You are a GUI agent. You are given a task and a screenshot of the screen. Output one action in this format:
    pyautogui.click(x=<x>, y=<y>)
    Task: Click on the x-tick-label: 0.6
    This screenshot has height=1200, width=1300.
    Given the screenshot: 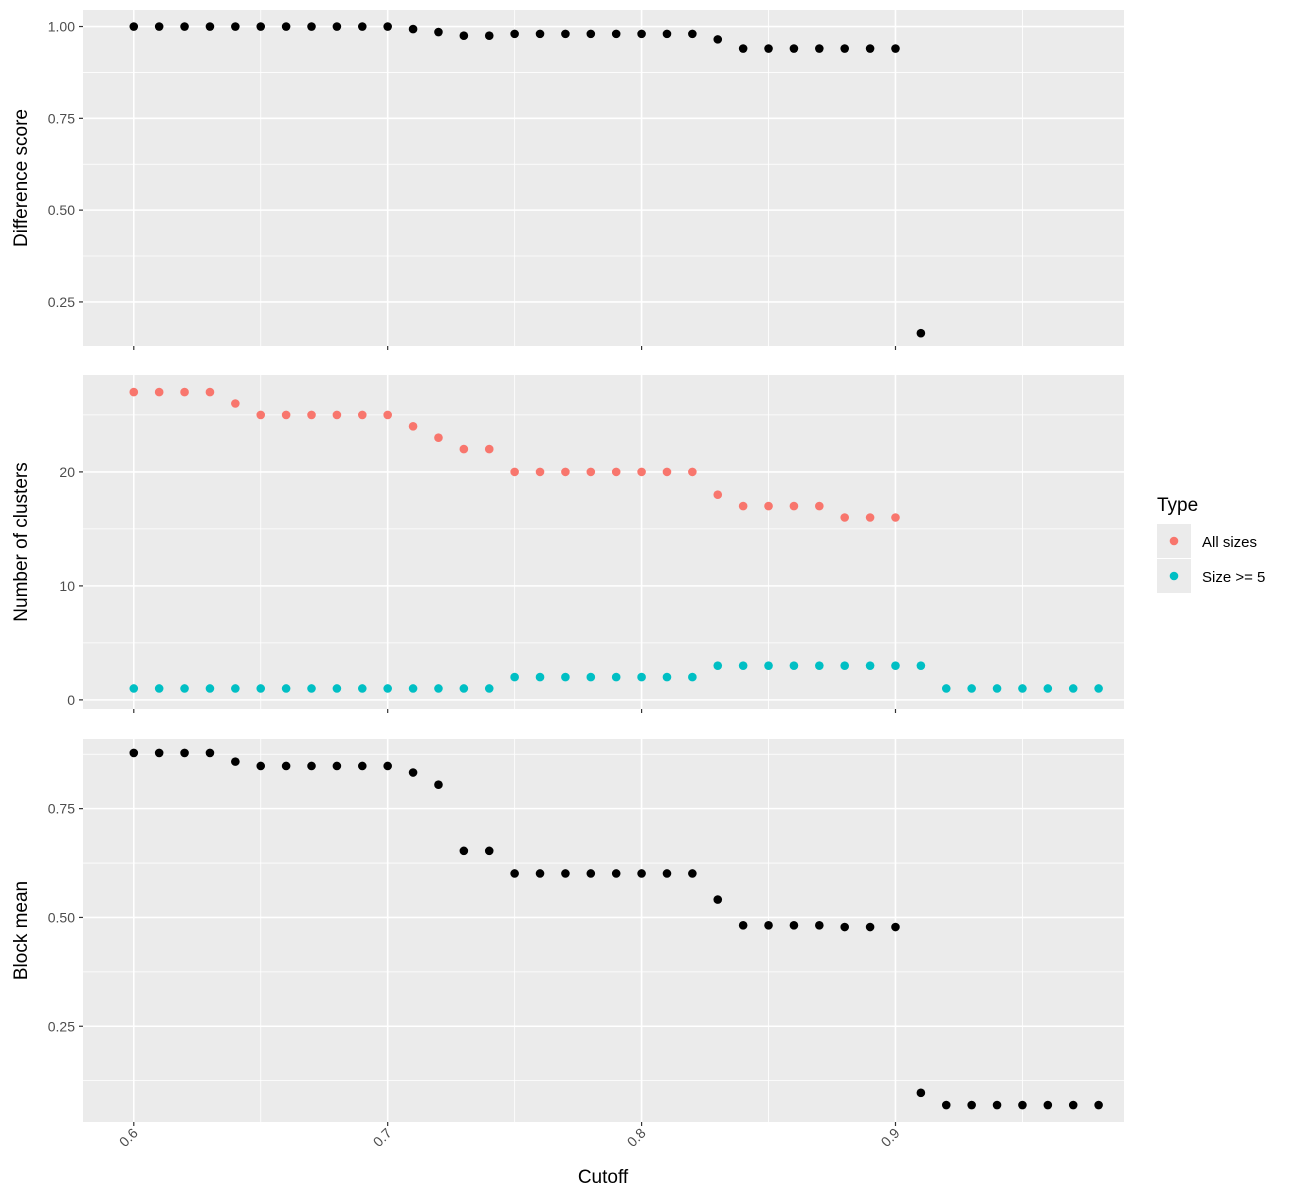 What is the action you would take?
    pyautogui.click(x=128, y=1137)
    